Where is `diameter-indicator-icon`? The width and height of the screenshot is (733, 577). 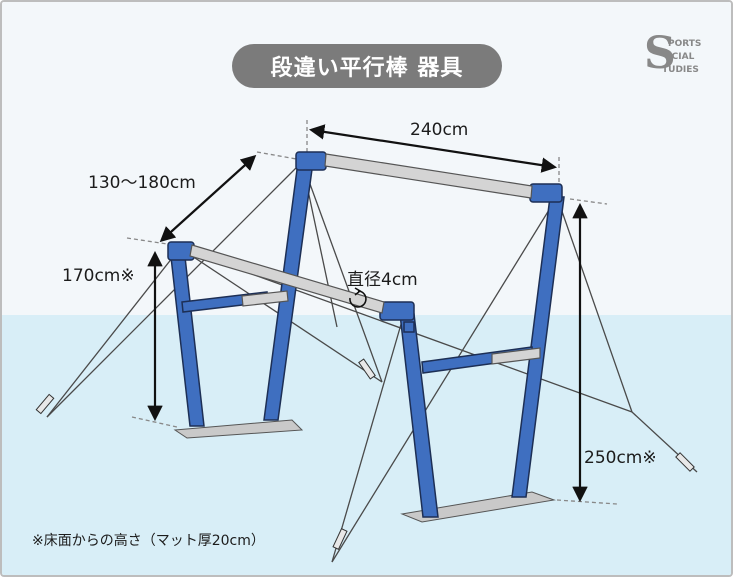 diameter-indicator-icon is located at coordinates (358, 297).